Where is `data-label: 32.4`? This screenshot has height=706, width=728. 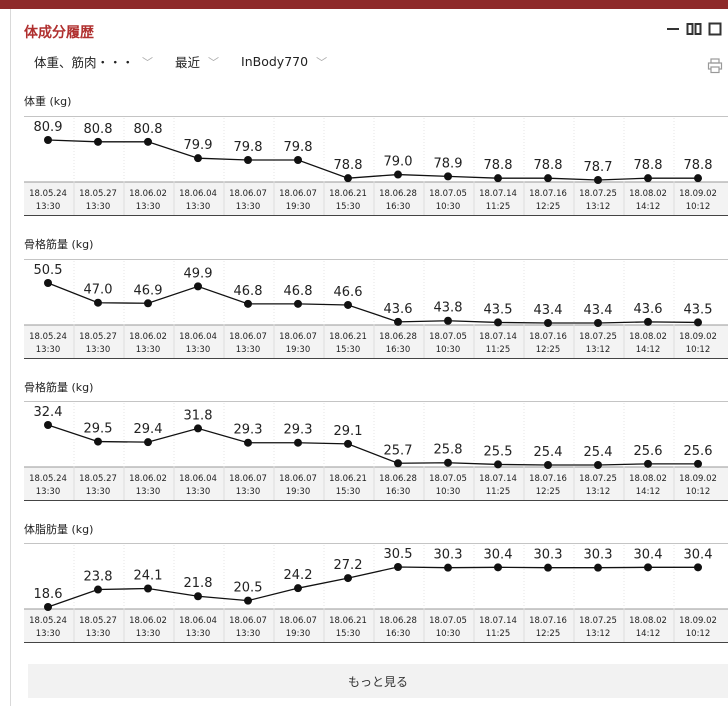
data-label: 32.4 is located at coordinates (48, 412).